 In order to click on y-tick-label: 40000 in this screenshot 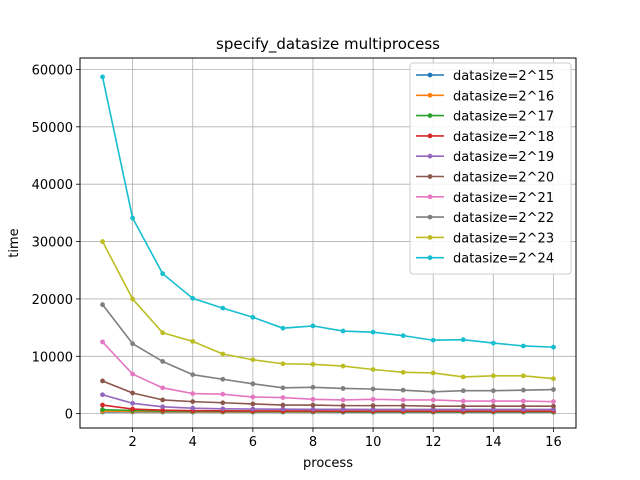, I will do `click(52, 185)`.